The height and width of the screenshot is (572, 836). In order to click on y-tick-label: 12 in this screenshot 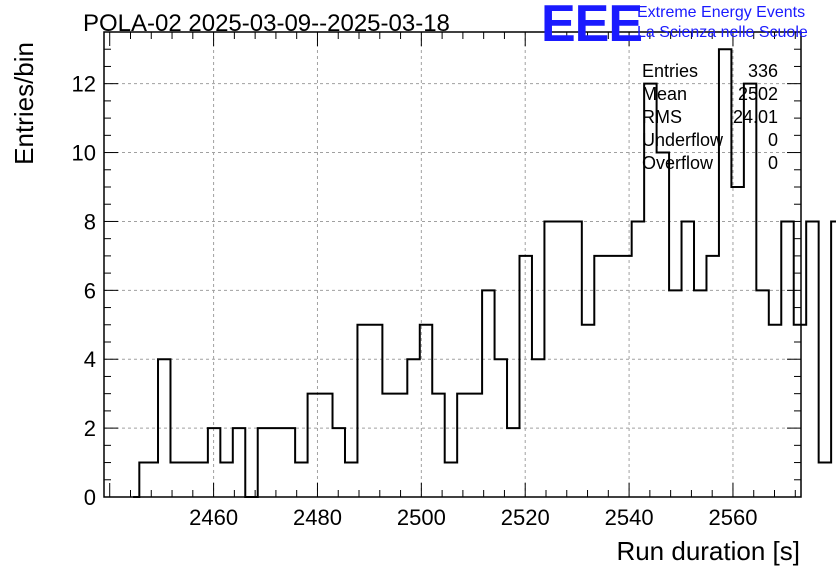, I will do `click(84, 84)`.